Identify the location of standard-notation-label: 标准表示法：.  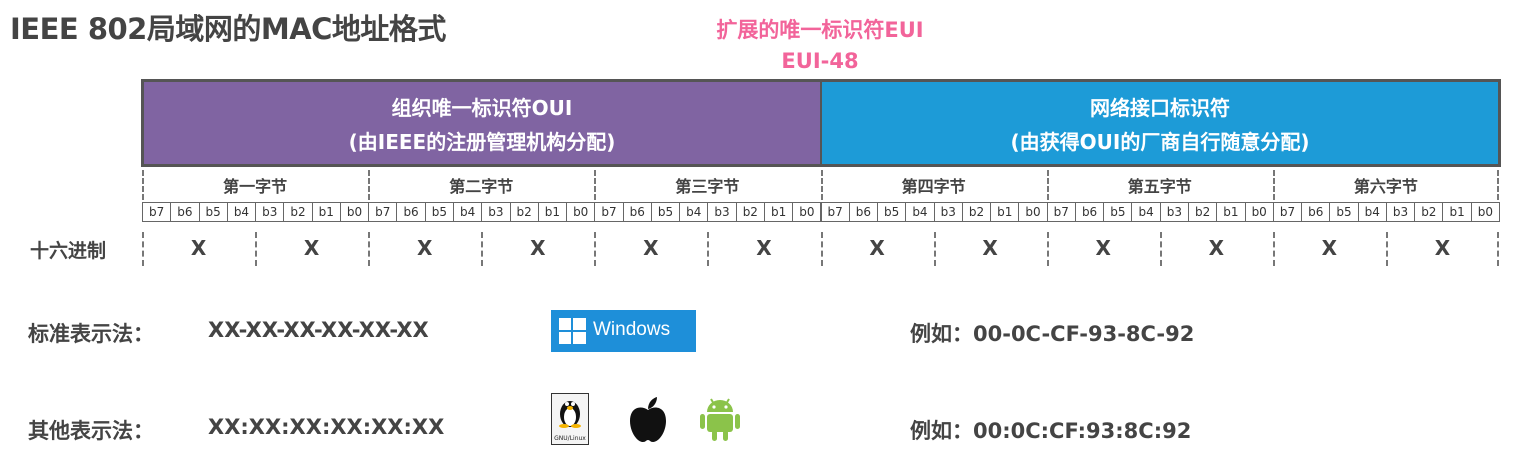
(91, 334).